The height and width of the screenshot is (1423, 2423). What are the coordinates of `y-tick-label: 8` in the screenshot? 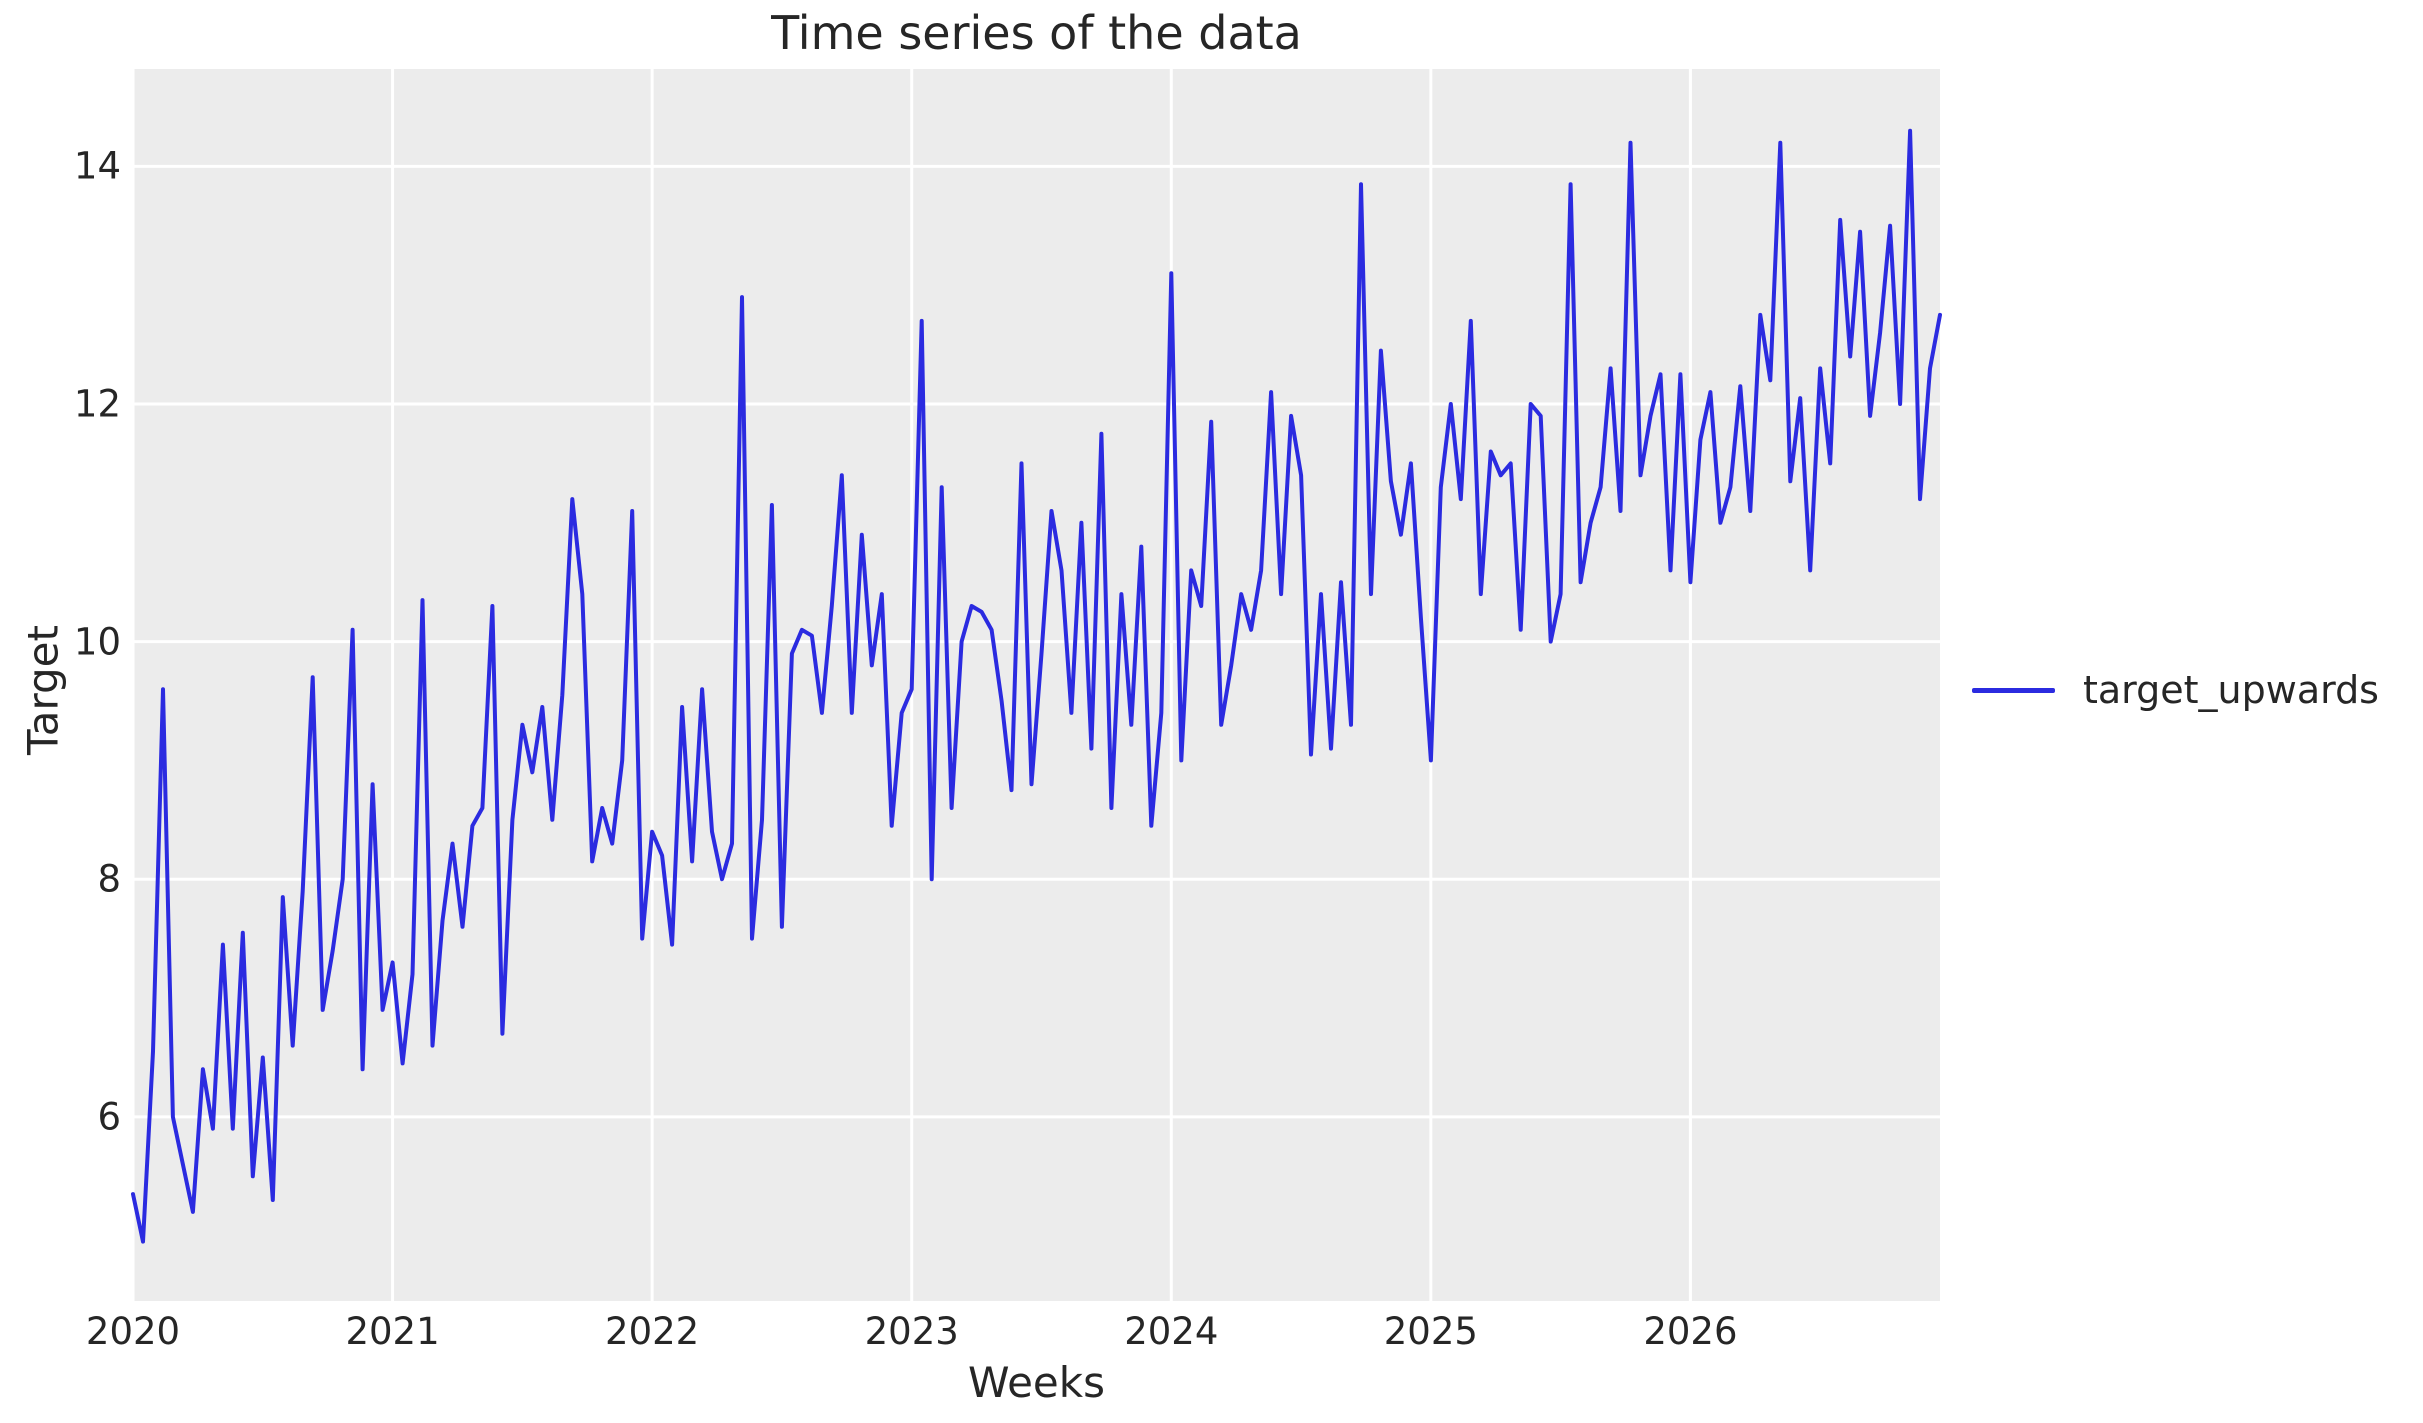 It's located at (109, 879).